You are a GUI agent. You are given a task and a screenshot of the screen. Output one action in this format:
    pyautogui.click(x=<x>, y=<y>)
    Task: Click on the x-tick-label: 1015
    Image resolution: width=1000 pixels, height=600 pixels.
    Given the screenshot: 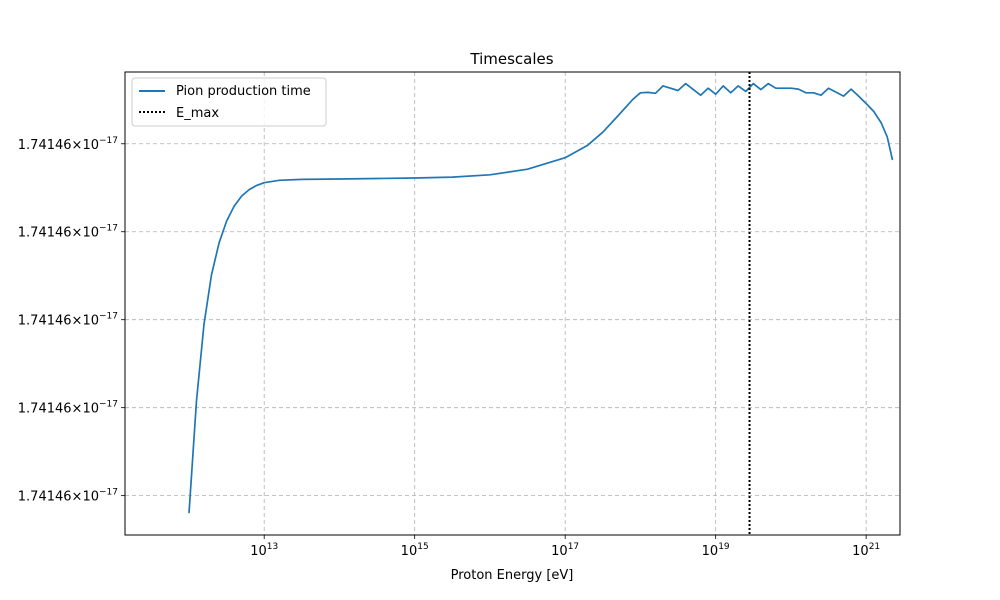 What is the action you would take?
    pyautogui.click(x=415, y=550)
    